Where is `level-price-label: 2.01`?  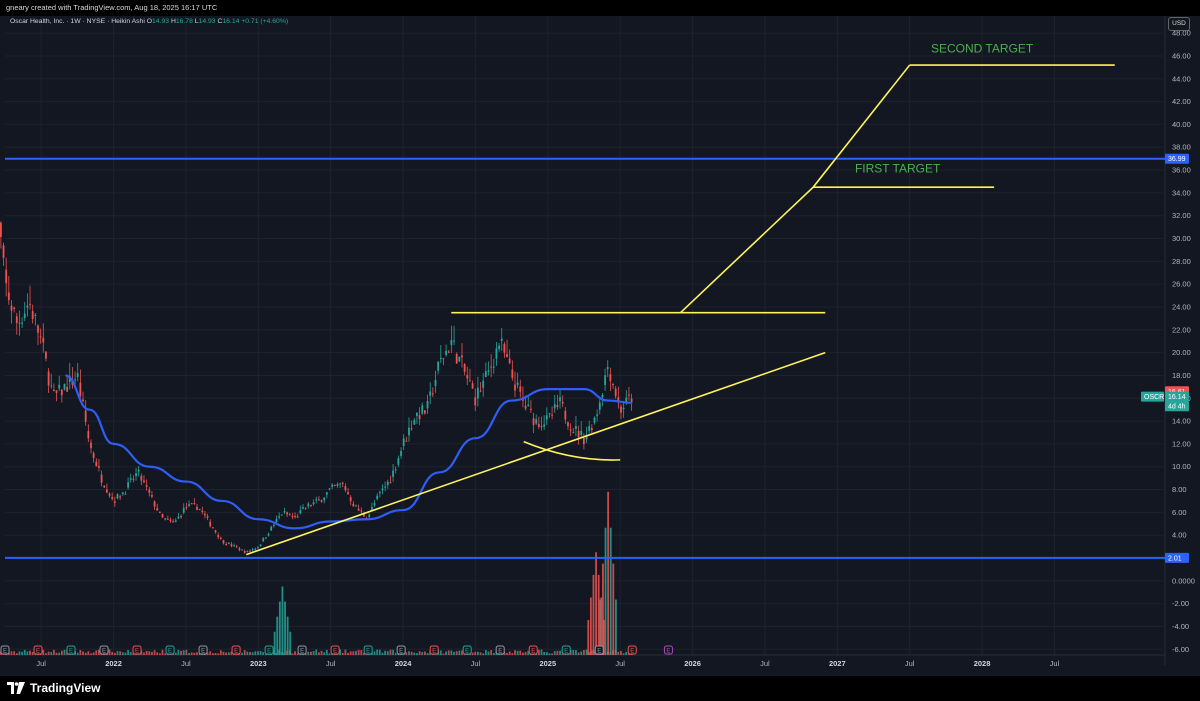 level-price-label: 2.01 is located at coordinates (1175, 558).